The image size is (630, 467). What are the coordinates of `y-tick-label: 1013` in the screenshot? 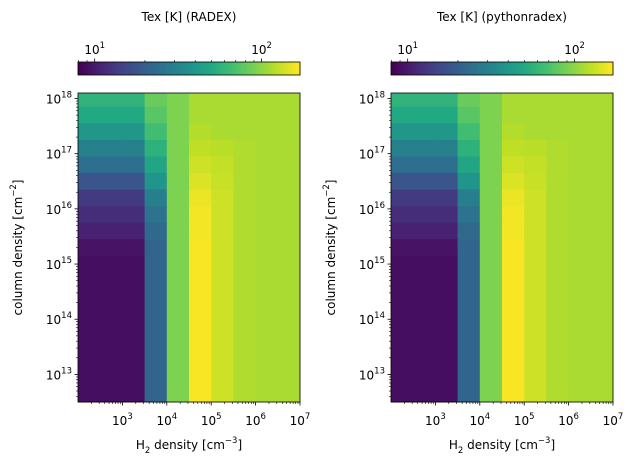 It's located at (59, 374).